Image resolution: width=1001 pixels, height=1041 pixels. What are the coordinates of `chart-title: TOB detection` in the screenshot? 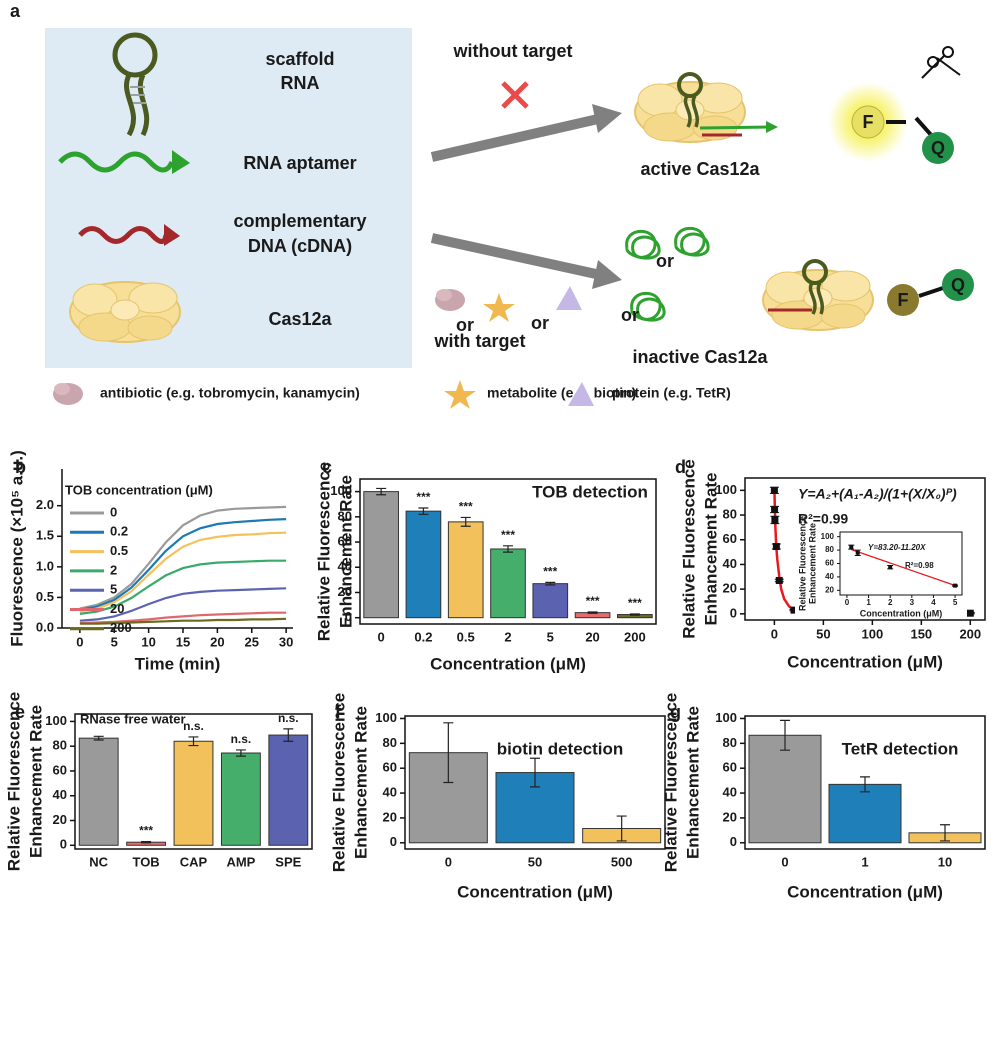 It's located at (590, 491).